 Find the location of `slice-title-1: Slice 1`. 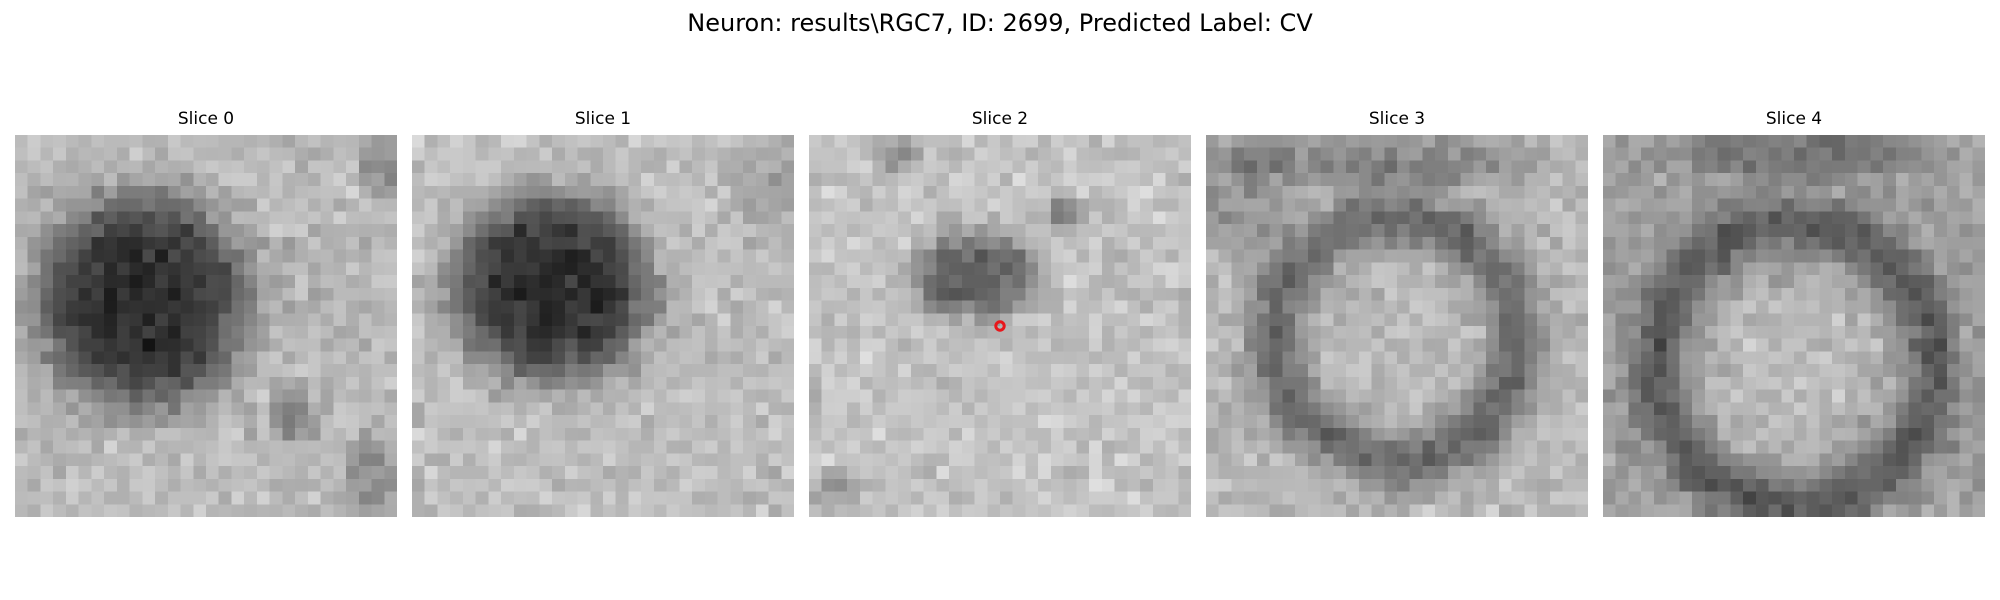

slice-title-1: Slice 1 is located at coordinates (603, 119).